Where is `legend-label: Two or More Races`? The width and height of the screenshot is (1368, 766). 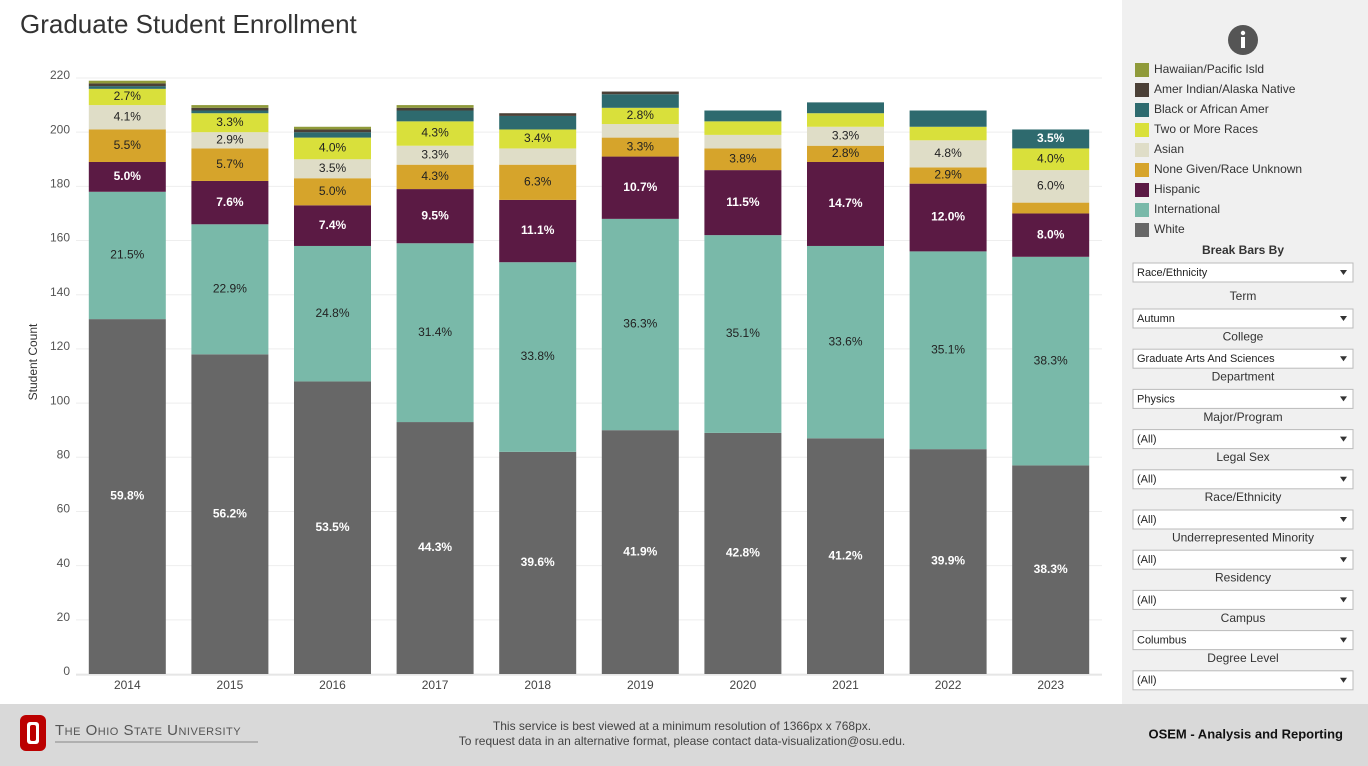
legend-label: Two or More Races is located at coordinates (1206, 129).